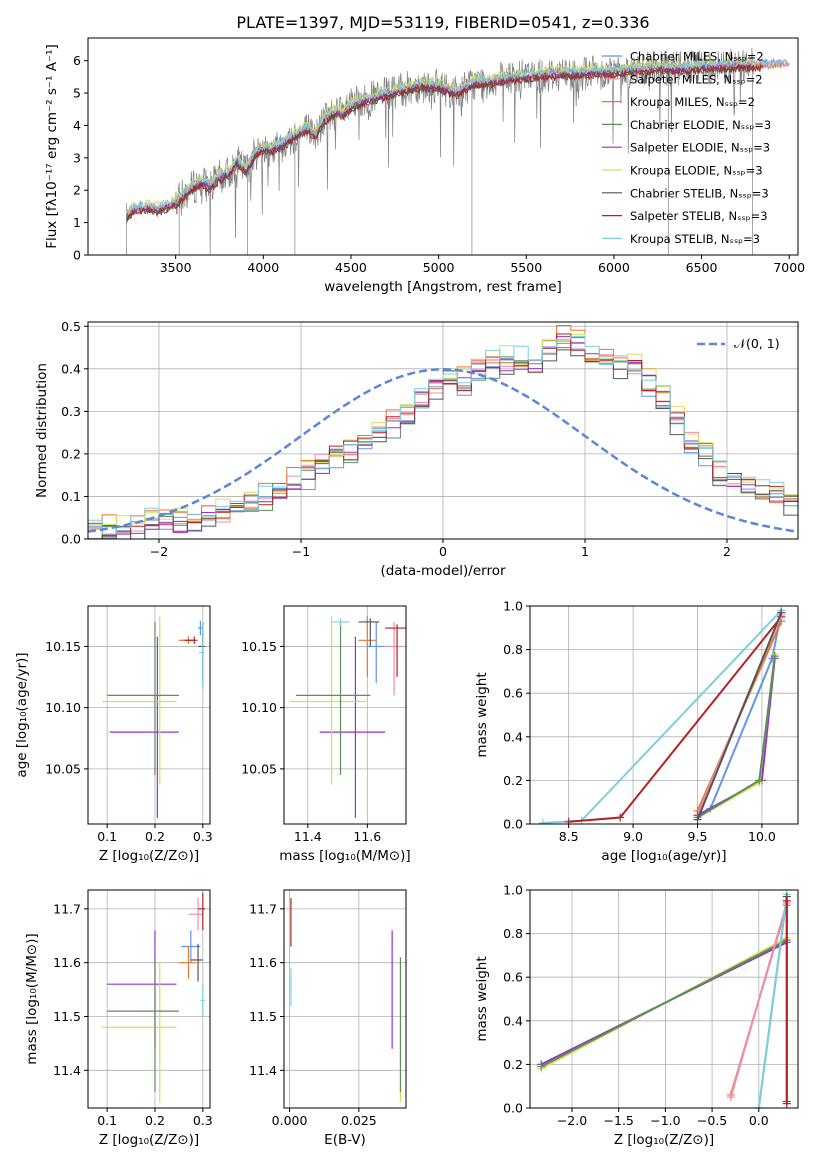 Image resolution: width=819 pixels, height=1170 pixels. What do you see at coordinates (712, 1120) in the screenshot?
I see `x-tick-label: −0.5` at bounding box center [712, 1120].